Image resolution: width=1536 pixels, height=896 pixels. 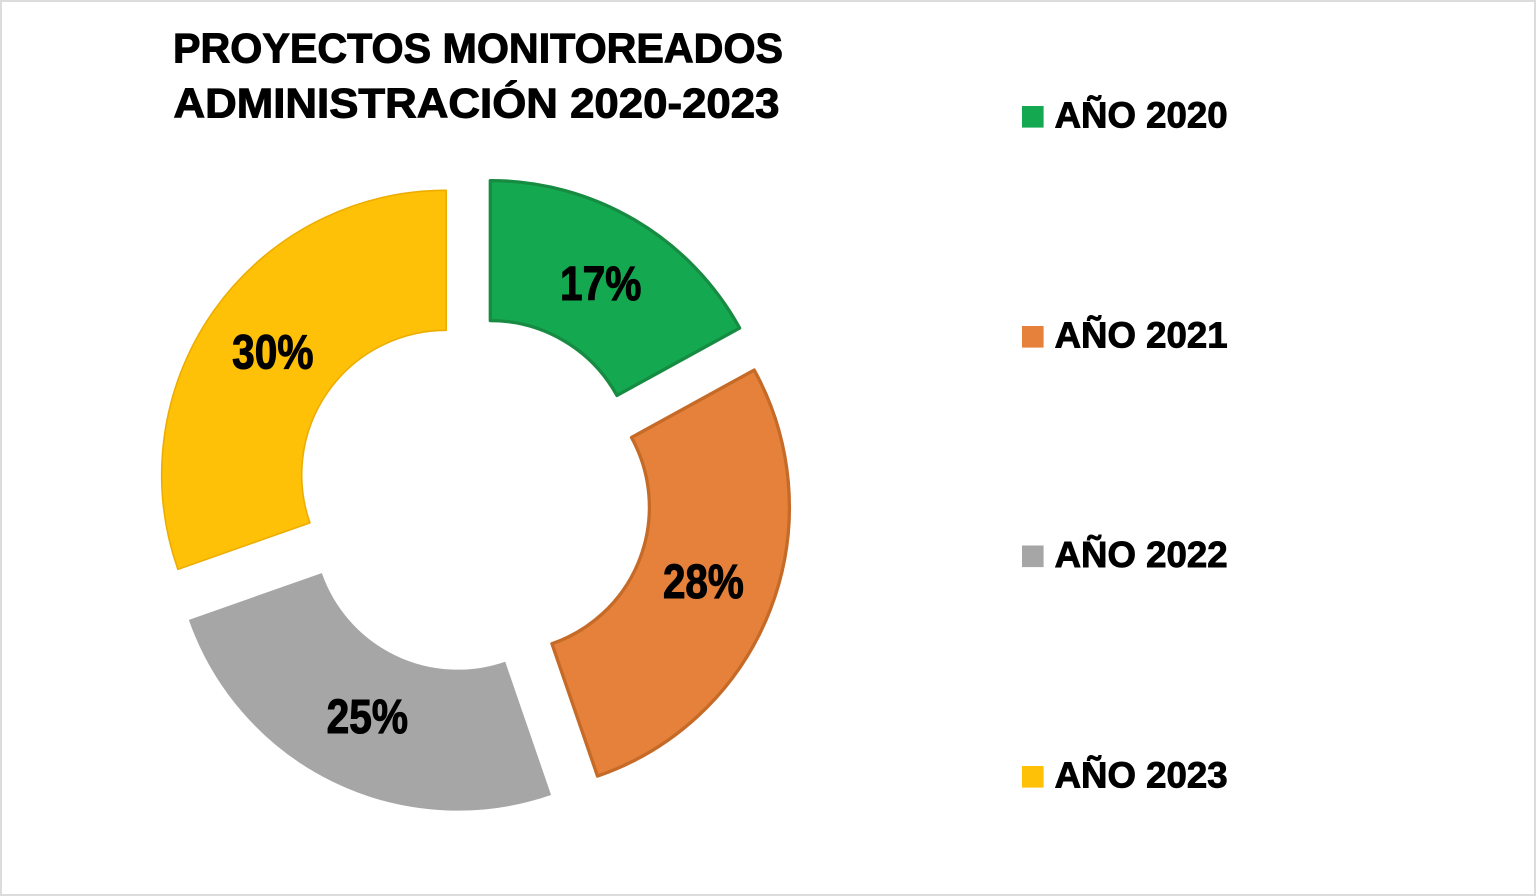 I want to click on svg-text: AÑO 2023, so click(x=1141, y=774).